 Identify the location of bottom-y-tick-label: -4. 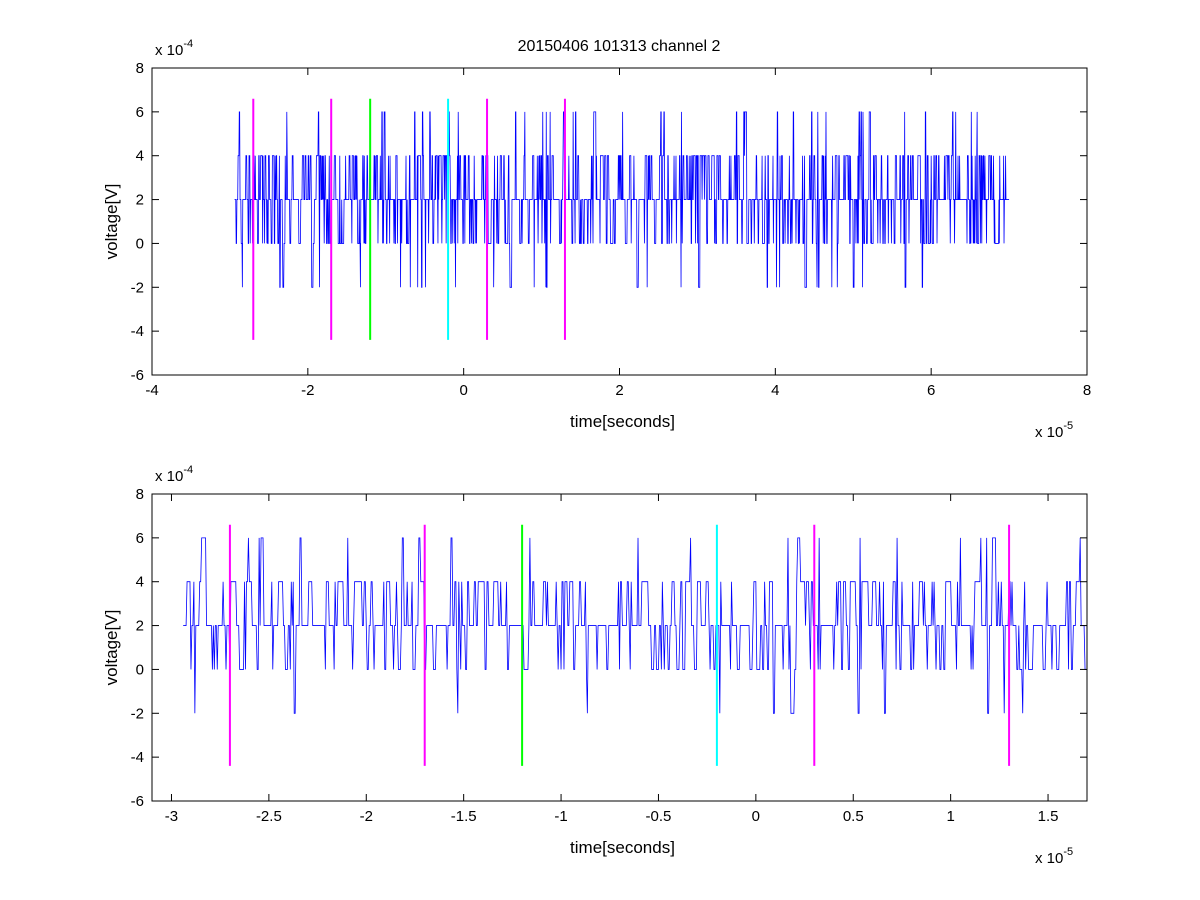
(137, 757).